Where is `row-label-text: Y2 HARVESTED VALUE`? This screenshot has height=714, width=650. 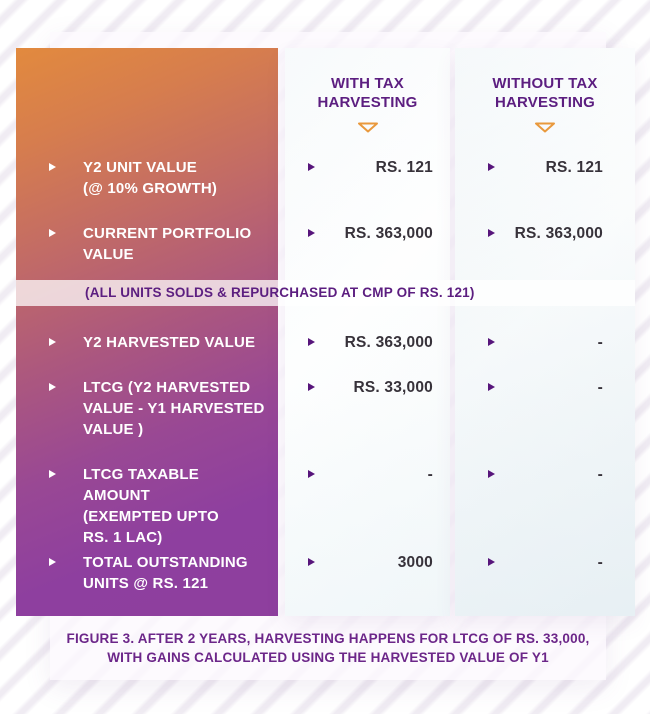 row-label-text: Y2 HARVESTED VALUE is located at coordinates (169, 342).